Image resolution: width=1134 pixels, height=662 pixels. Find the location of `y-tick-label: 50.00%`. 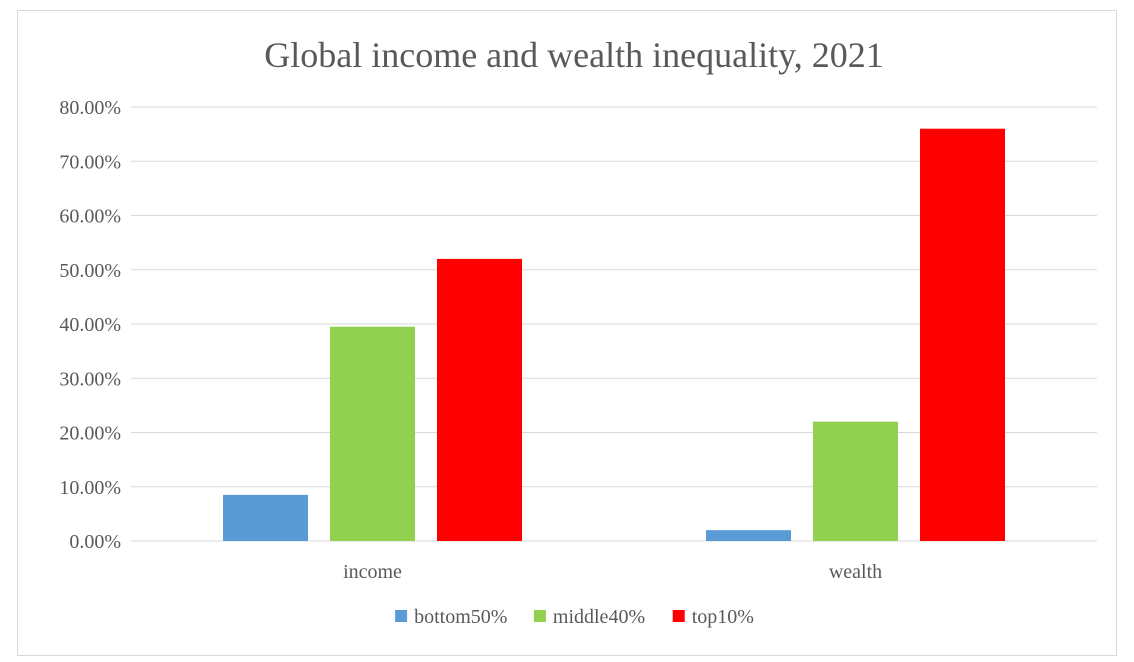

y-tick-label: 50.00% is located at coordinates (90, 271).